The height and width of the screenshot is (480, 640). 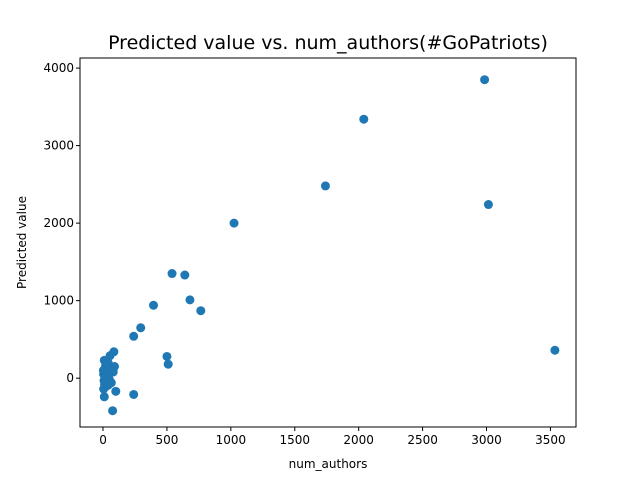 I want to click on x-tick-label: 1000, so click(x=231, y=440).